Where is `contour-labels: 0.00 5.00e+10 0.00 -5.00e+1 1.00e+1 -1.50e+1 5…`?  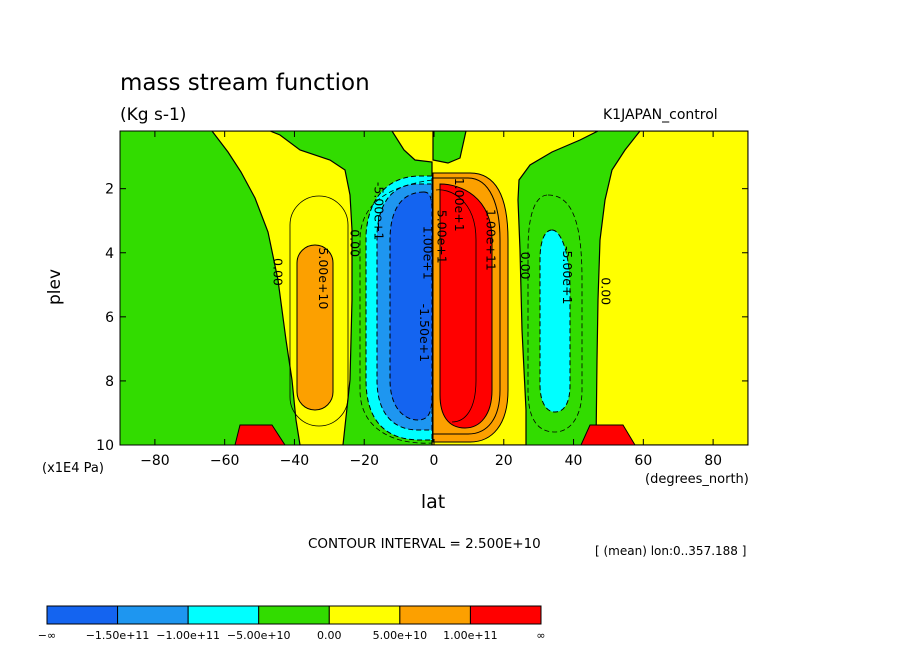
contour-labels: 0.00 5.00e+10 0.00 -5.00e+1 1.00e+1 -1.50e+1 5… is located at coordinates (442, 270).